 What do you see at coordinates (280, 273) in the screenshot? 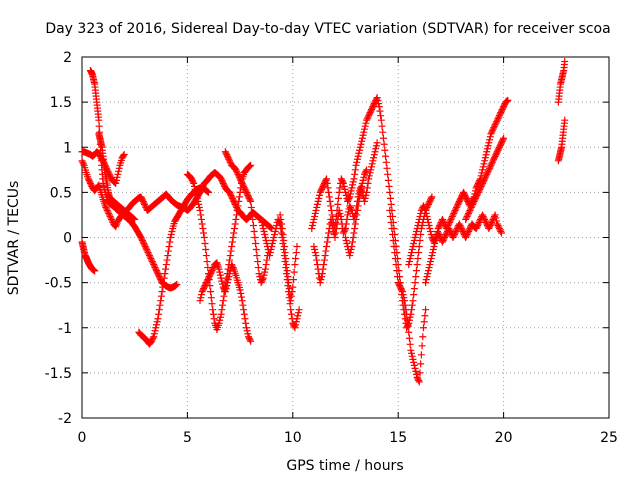
I see `series-t10` at bounding box center [280, 273].